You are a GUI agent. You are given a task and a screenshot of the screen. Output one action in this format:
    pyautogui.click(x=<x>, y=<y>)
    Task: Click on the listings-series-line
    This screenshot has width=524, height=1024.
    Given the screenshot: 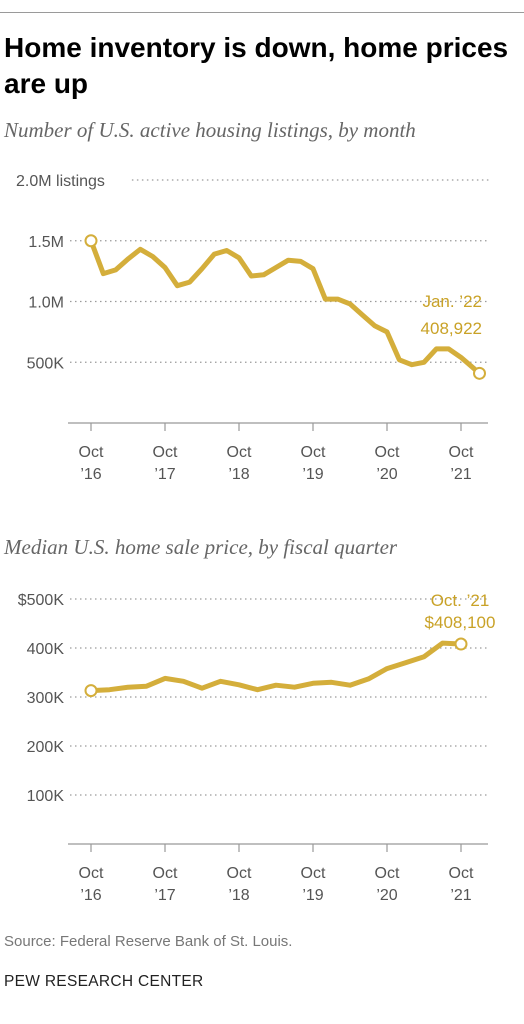 What is the action you would take?
    pyautogui.click(x=285, y=307)
    